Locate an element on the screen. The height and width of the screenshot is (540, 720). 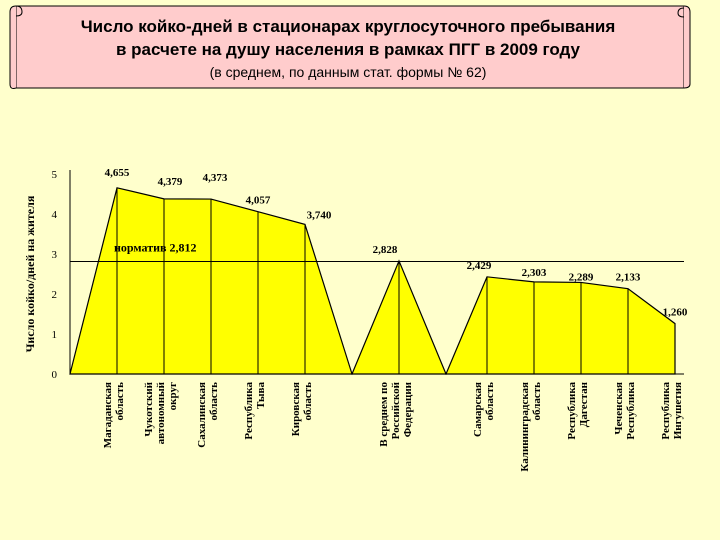
category-label: РеспубликаТыва is located at coordinates (255, 411).